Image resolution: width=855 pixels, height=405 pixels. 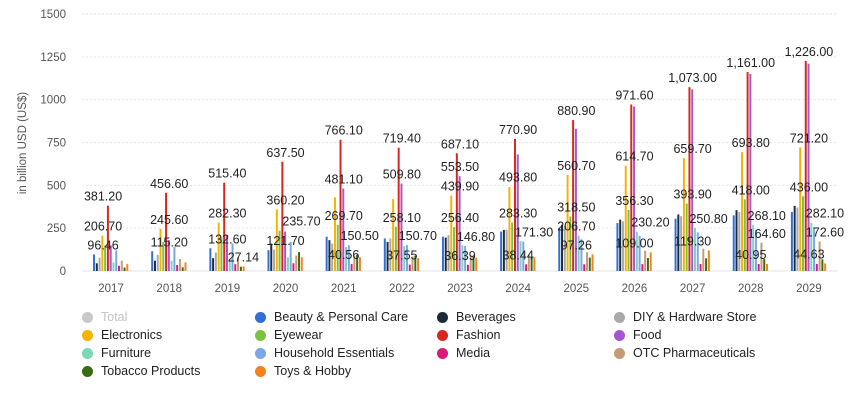 I want to click on bar-tobacco-products-2028, so click(x=764, y=265).